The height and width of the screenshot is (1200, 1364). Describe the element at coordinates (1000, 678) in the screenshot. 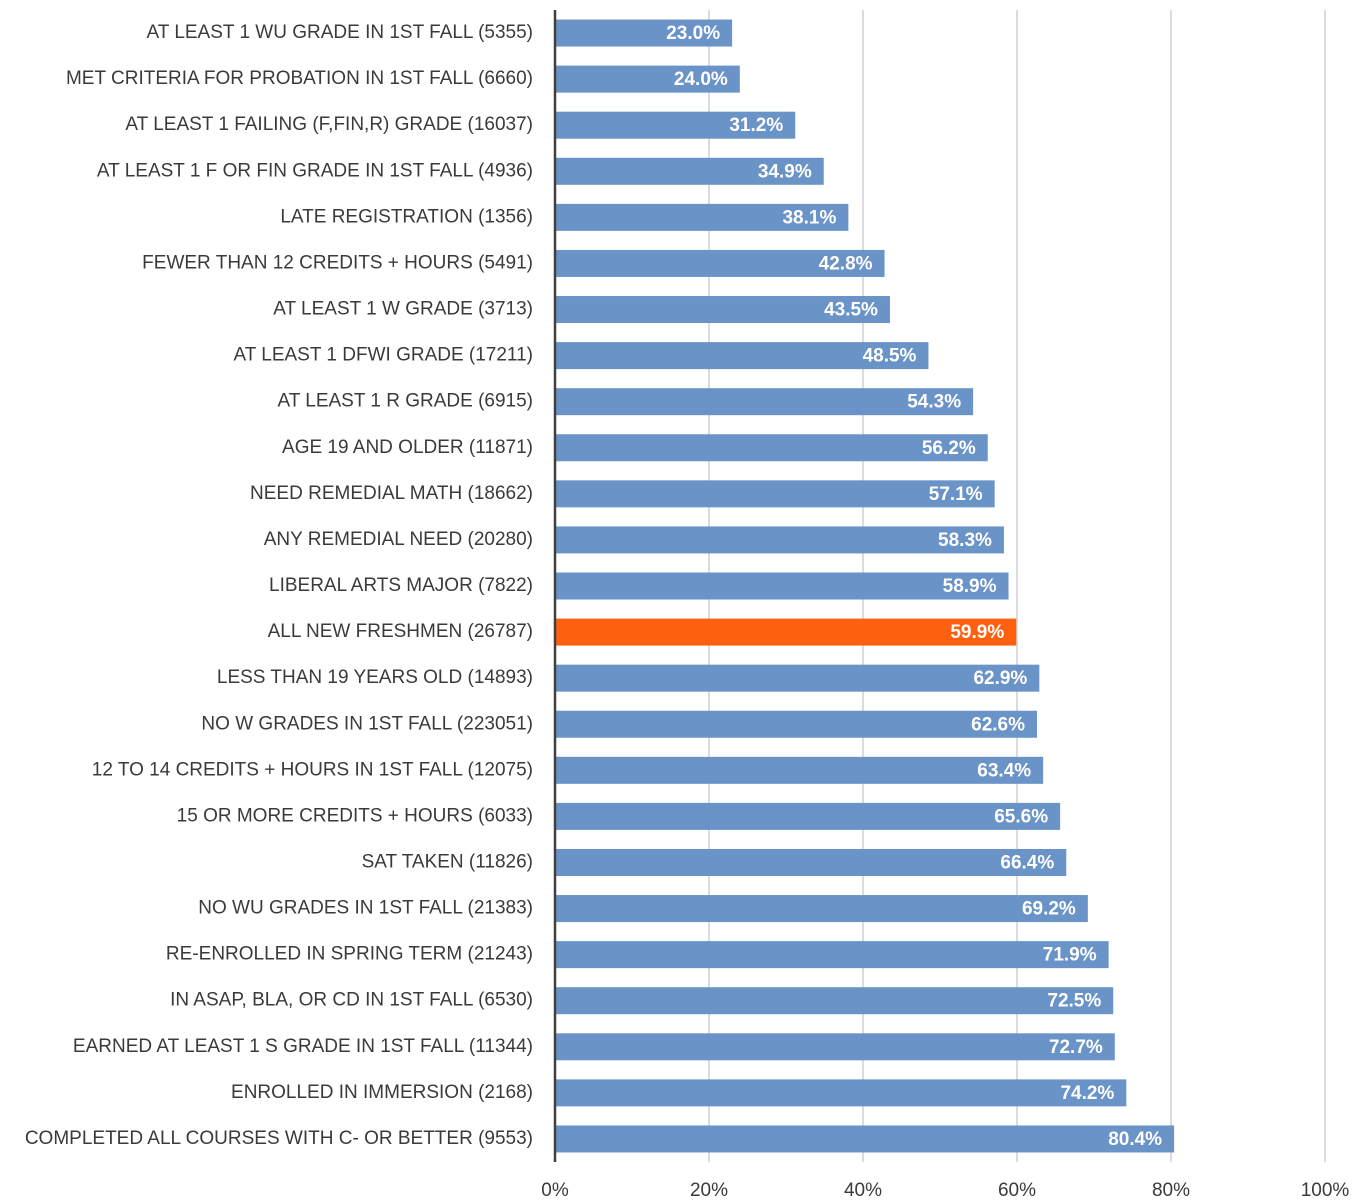

I see `value-label: 62.9%` at that location.